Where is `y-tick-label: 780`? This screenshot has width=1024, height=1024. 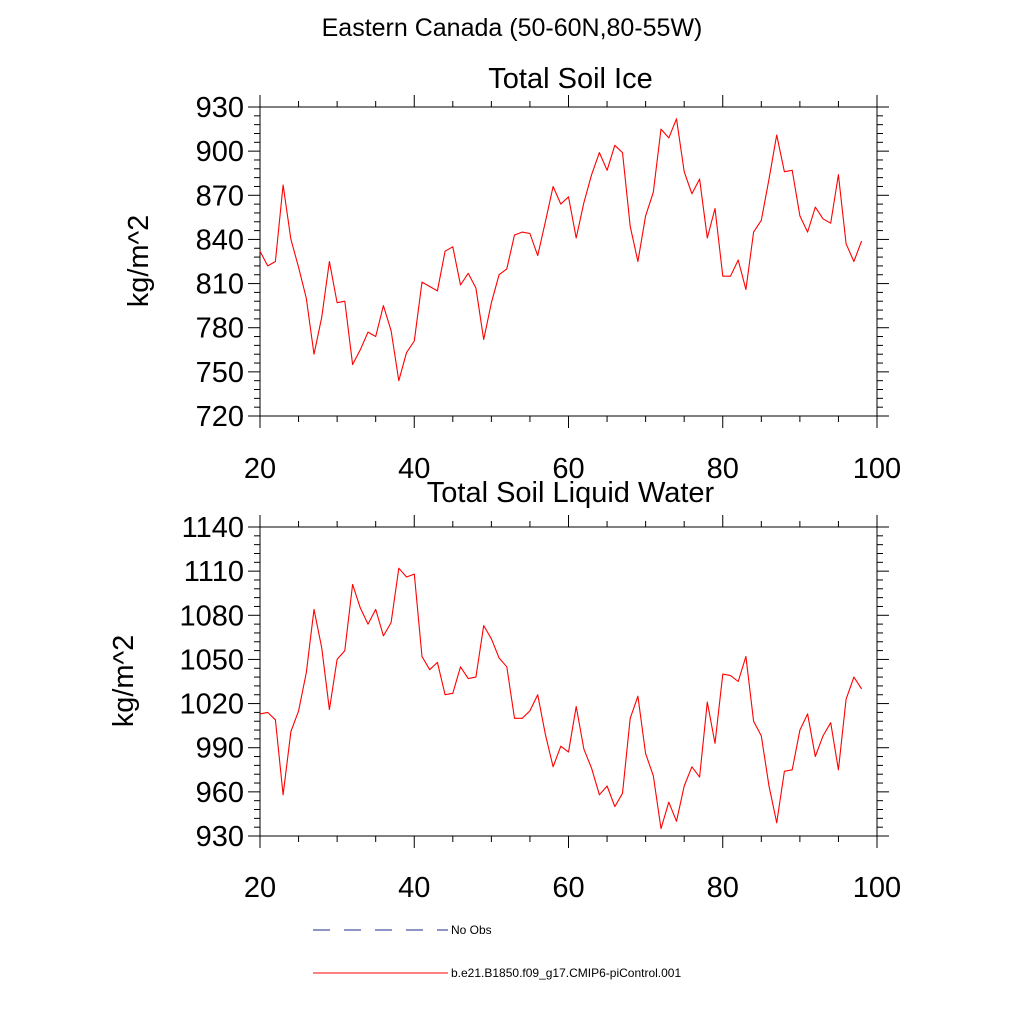 y-tick-label: 780 is located at coordinates (220, 329).